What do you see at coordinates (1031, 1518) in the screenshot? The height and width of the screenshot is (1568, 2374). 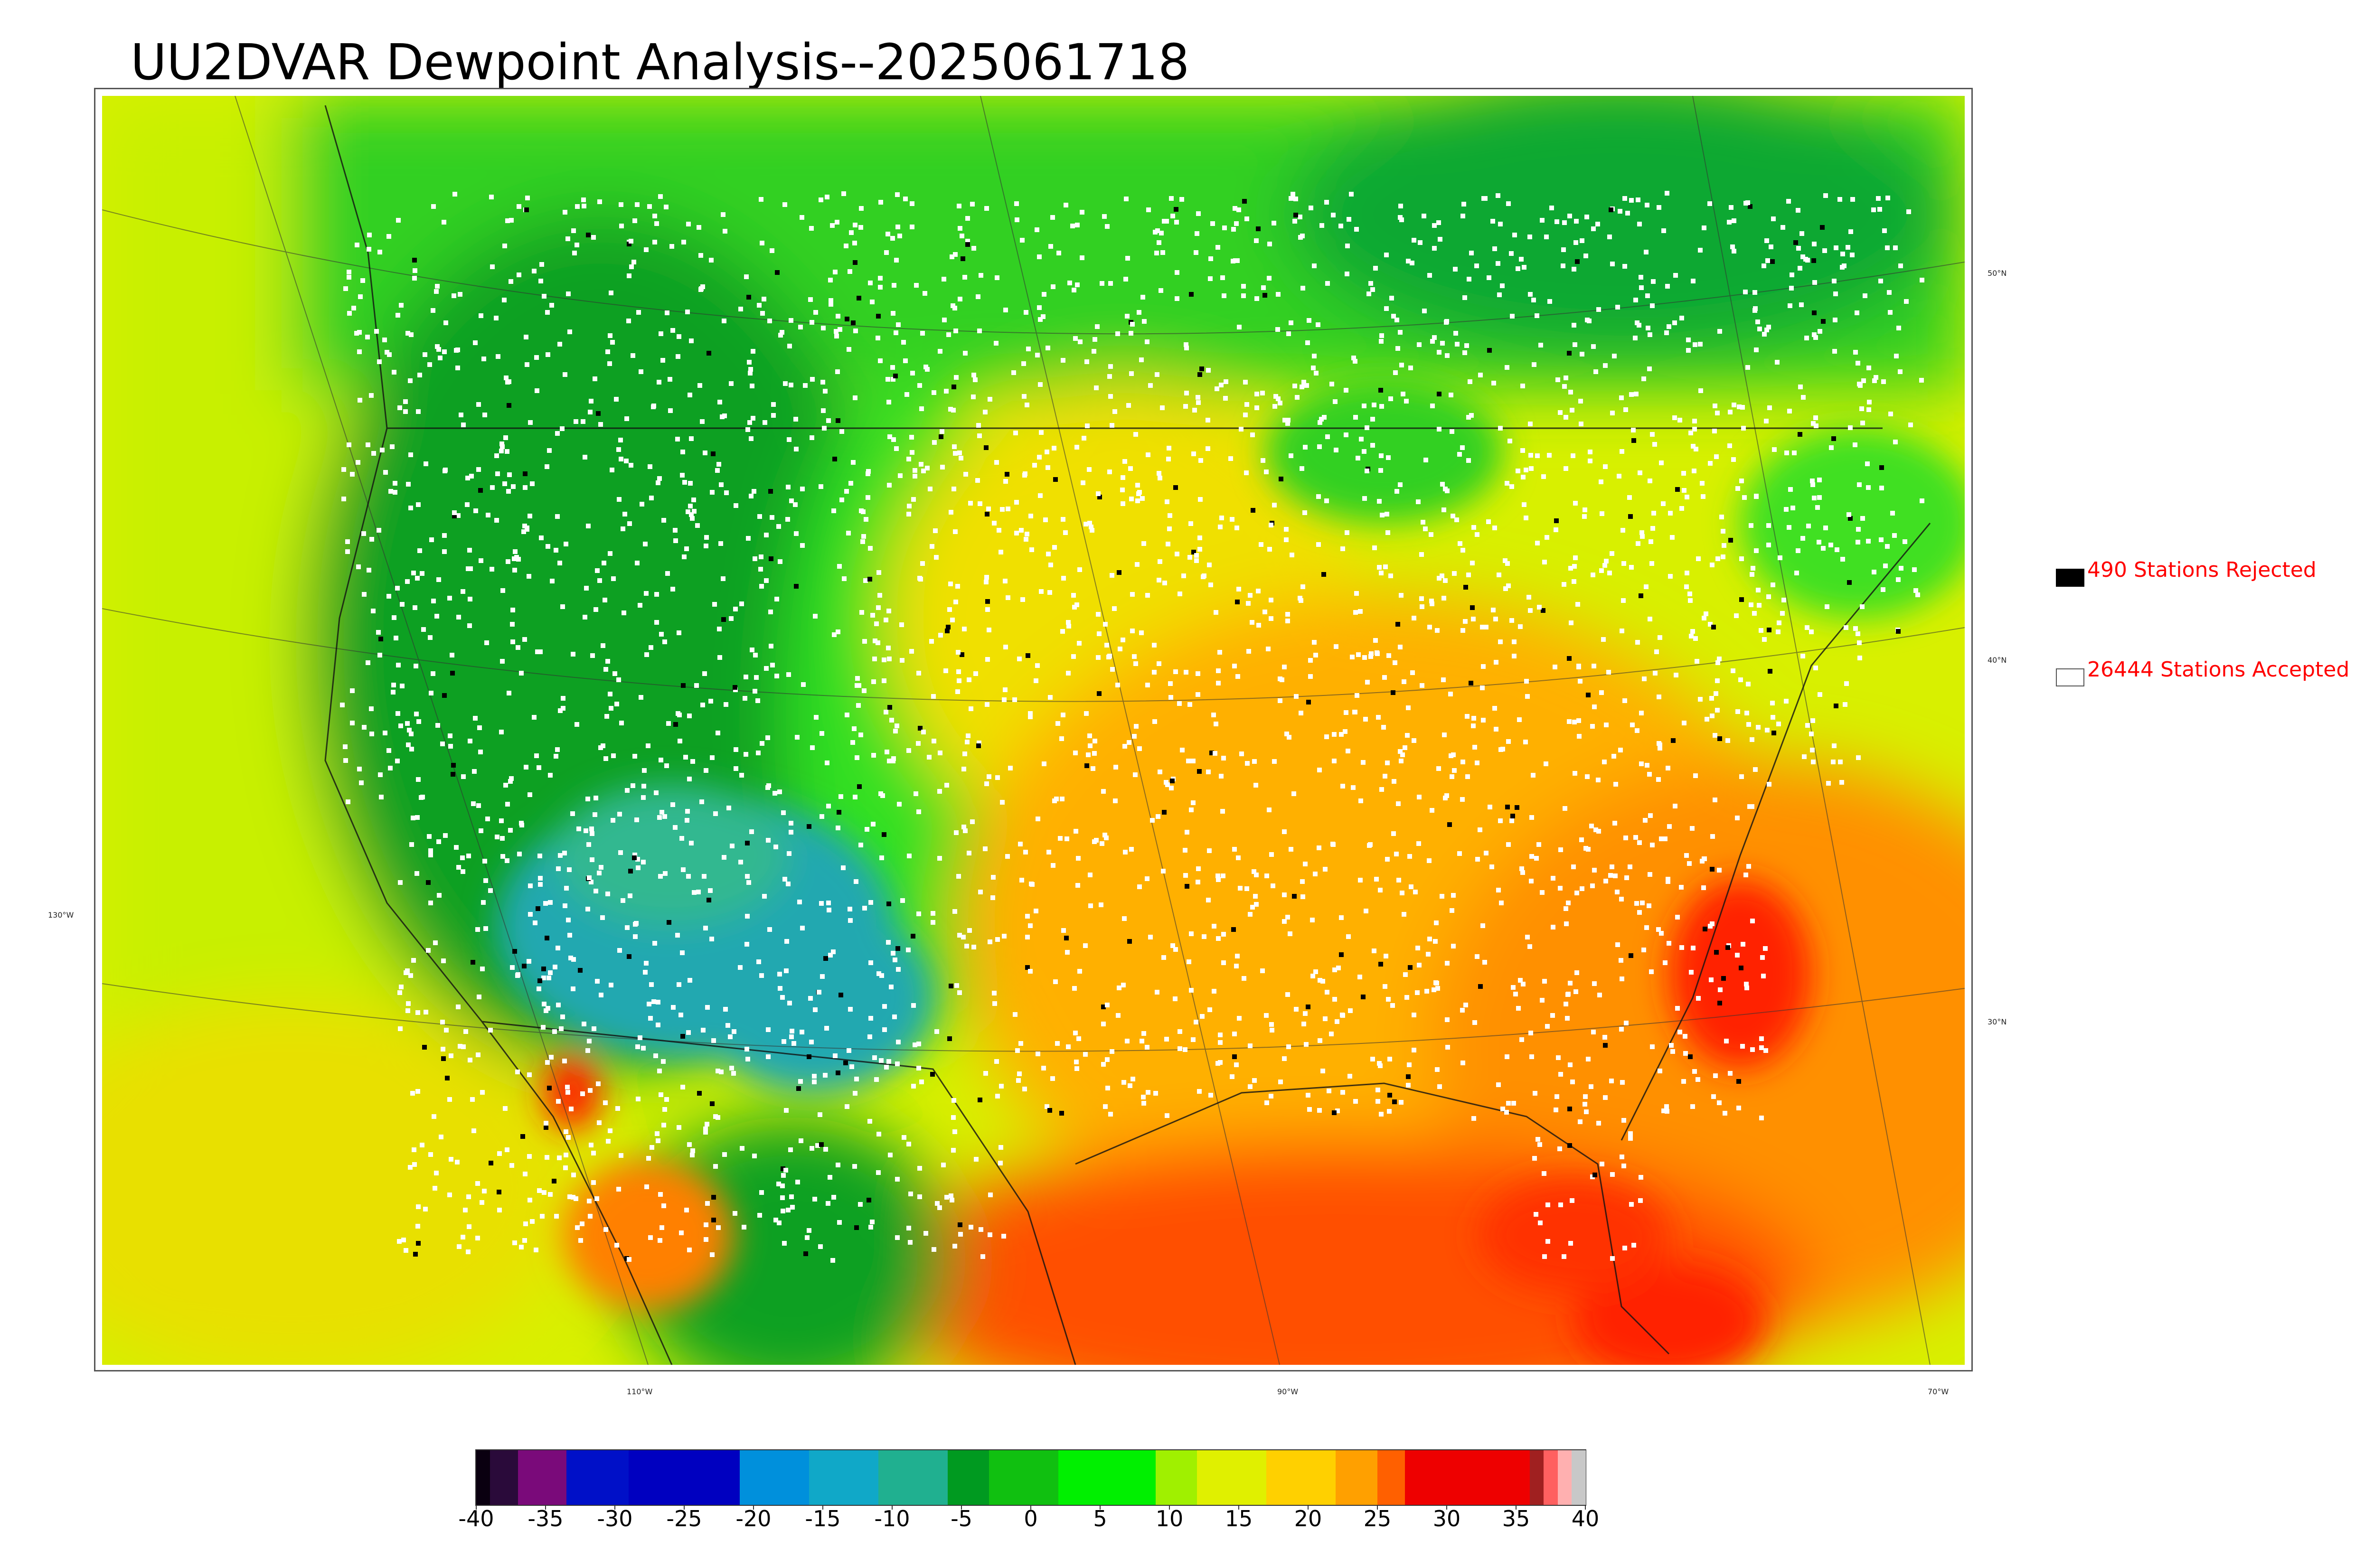 I see `colorbar-tick-label: 0` at bounding box center [1031, 1518].